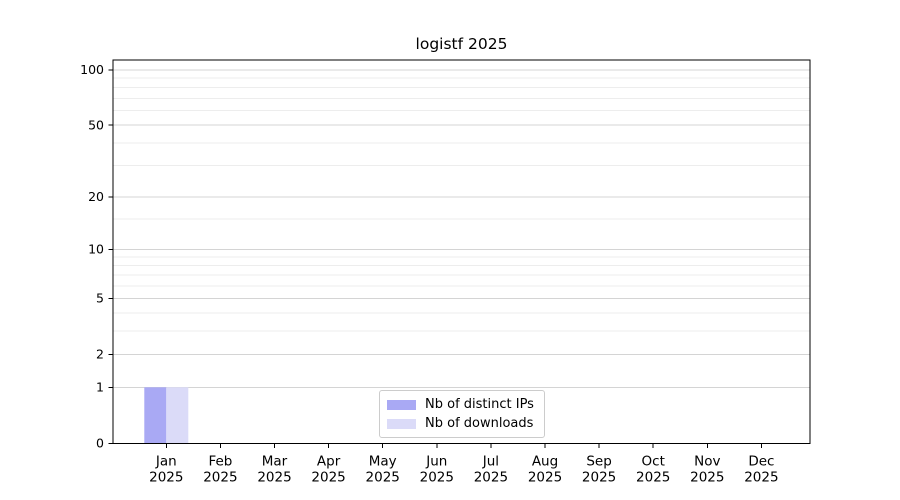 The height and width of the screenshot is (500, 900). I want to click on x-axis-month-label: Feb, so click(220, 461).